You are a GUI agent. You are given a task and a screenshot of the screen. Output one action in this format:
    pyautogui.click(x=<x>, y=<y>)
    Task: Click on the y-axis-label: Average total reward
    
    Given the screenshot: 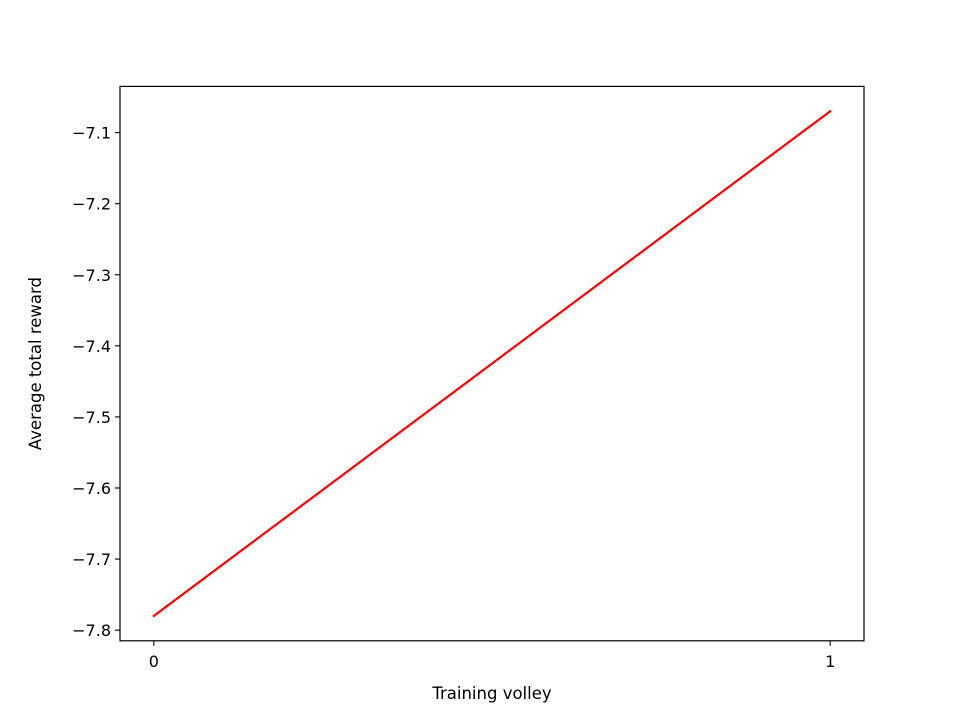 What is the action you would take?
    pyautogui.click(x=35, y=363)
    